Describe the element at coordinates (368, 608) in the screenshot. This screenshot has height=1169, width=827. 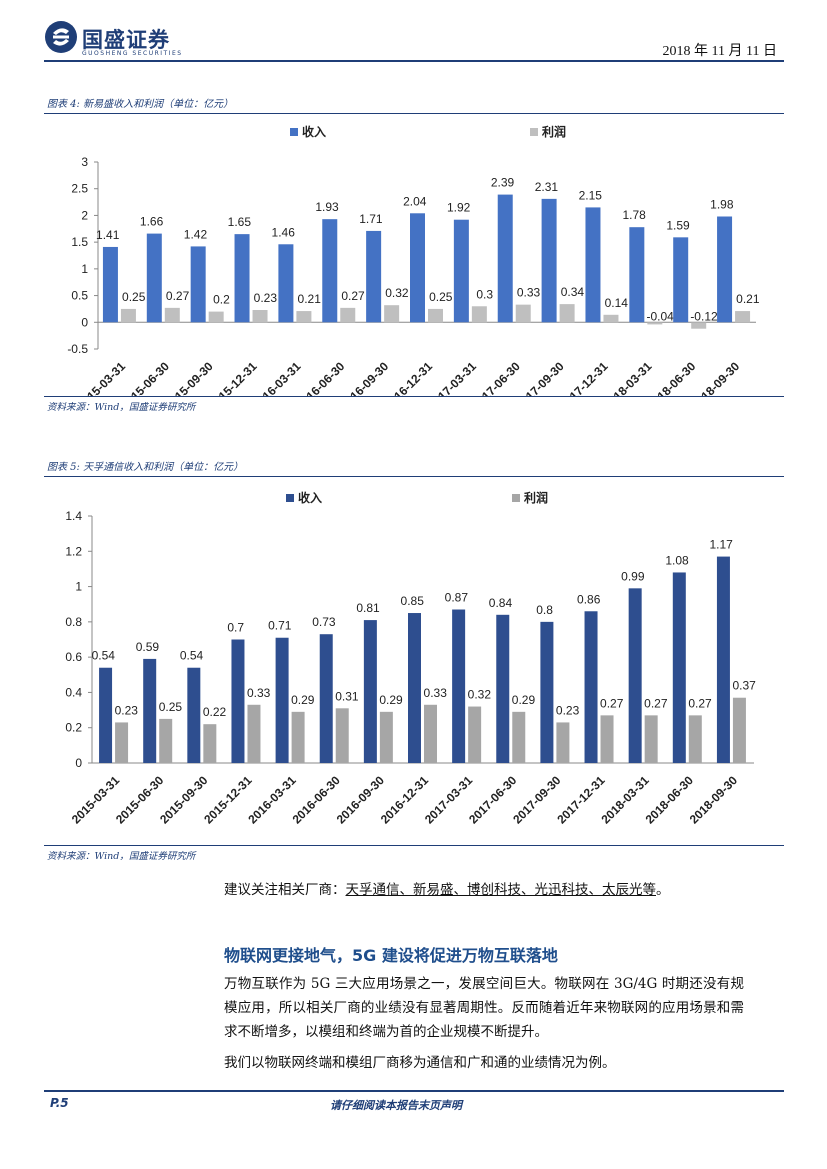
I see `data-label-revenue: 0.81` at that location.